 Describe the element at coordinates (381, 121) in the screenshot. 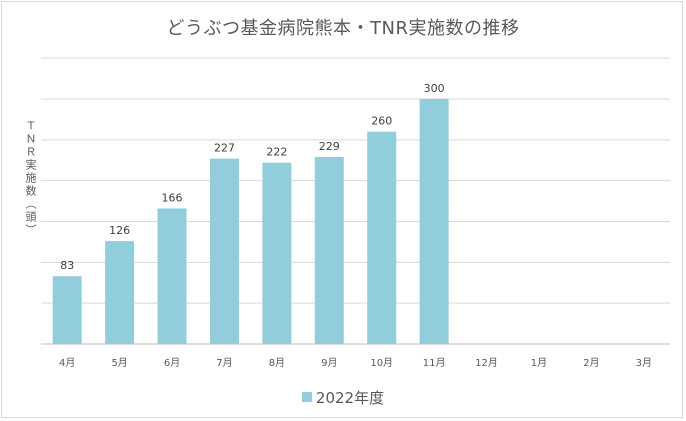

I see `data-label-7: 260` at that location.